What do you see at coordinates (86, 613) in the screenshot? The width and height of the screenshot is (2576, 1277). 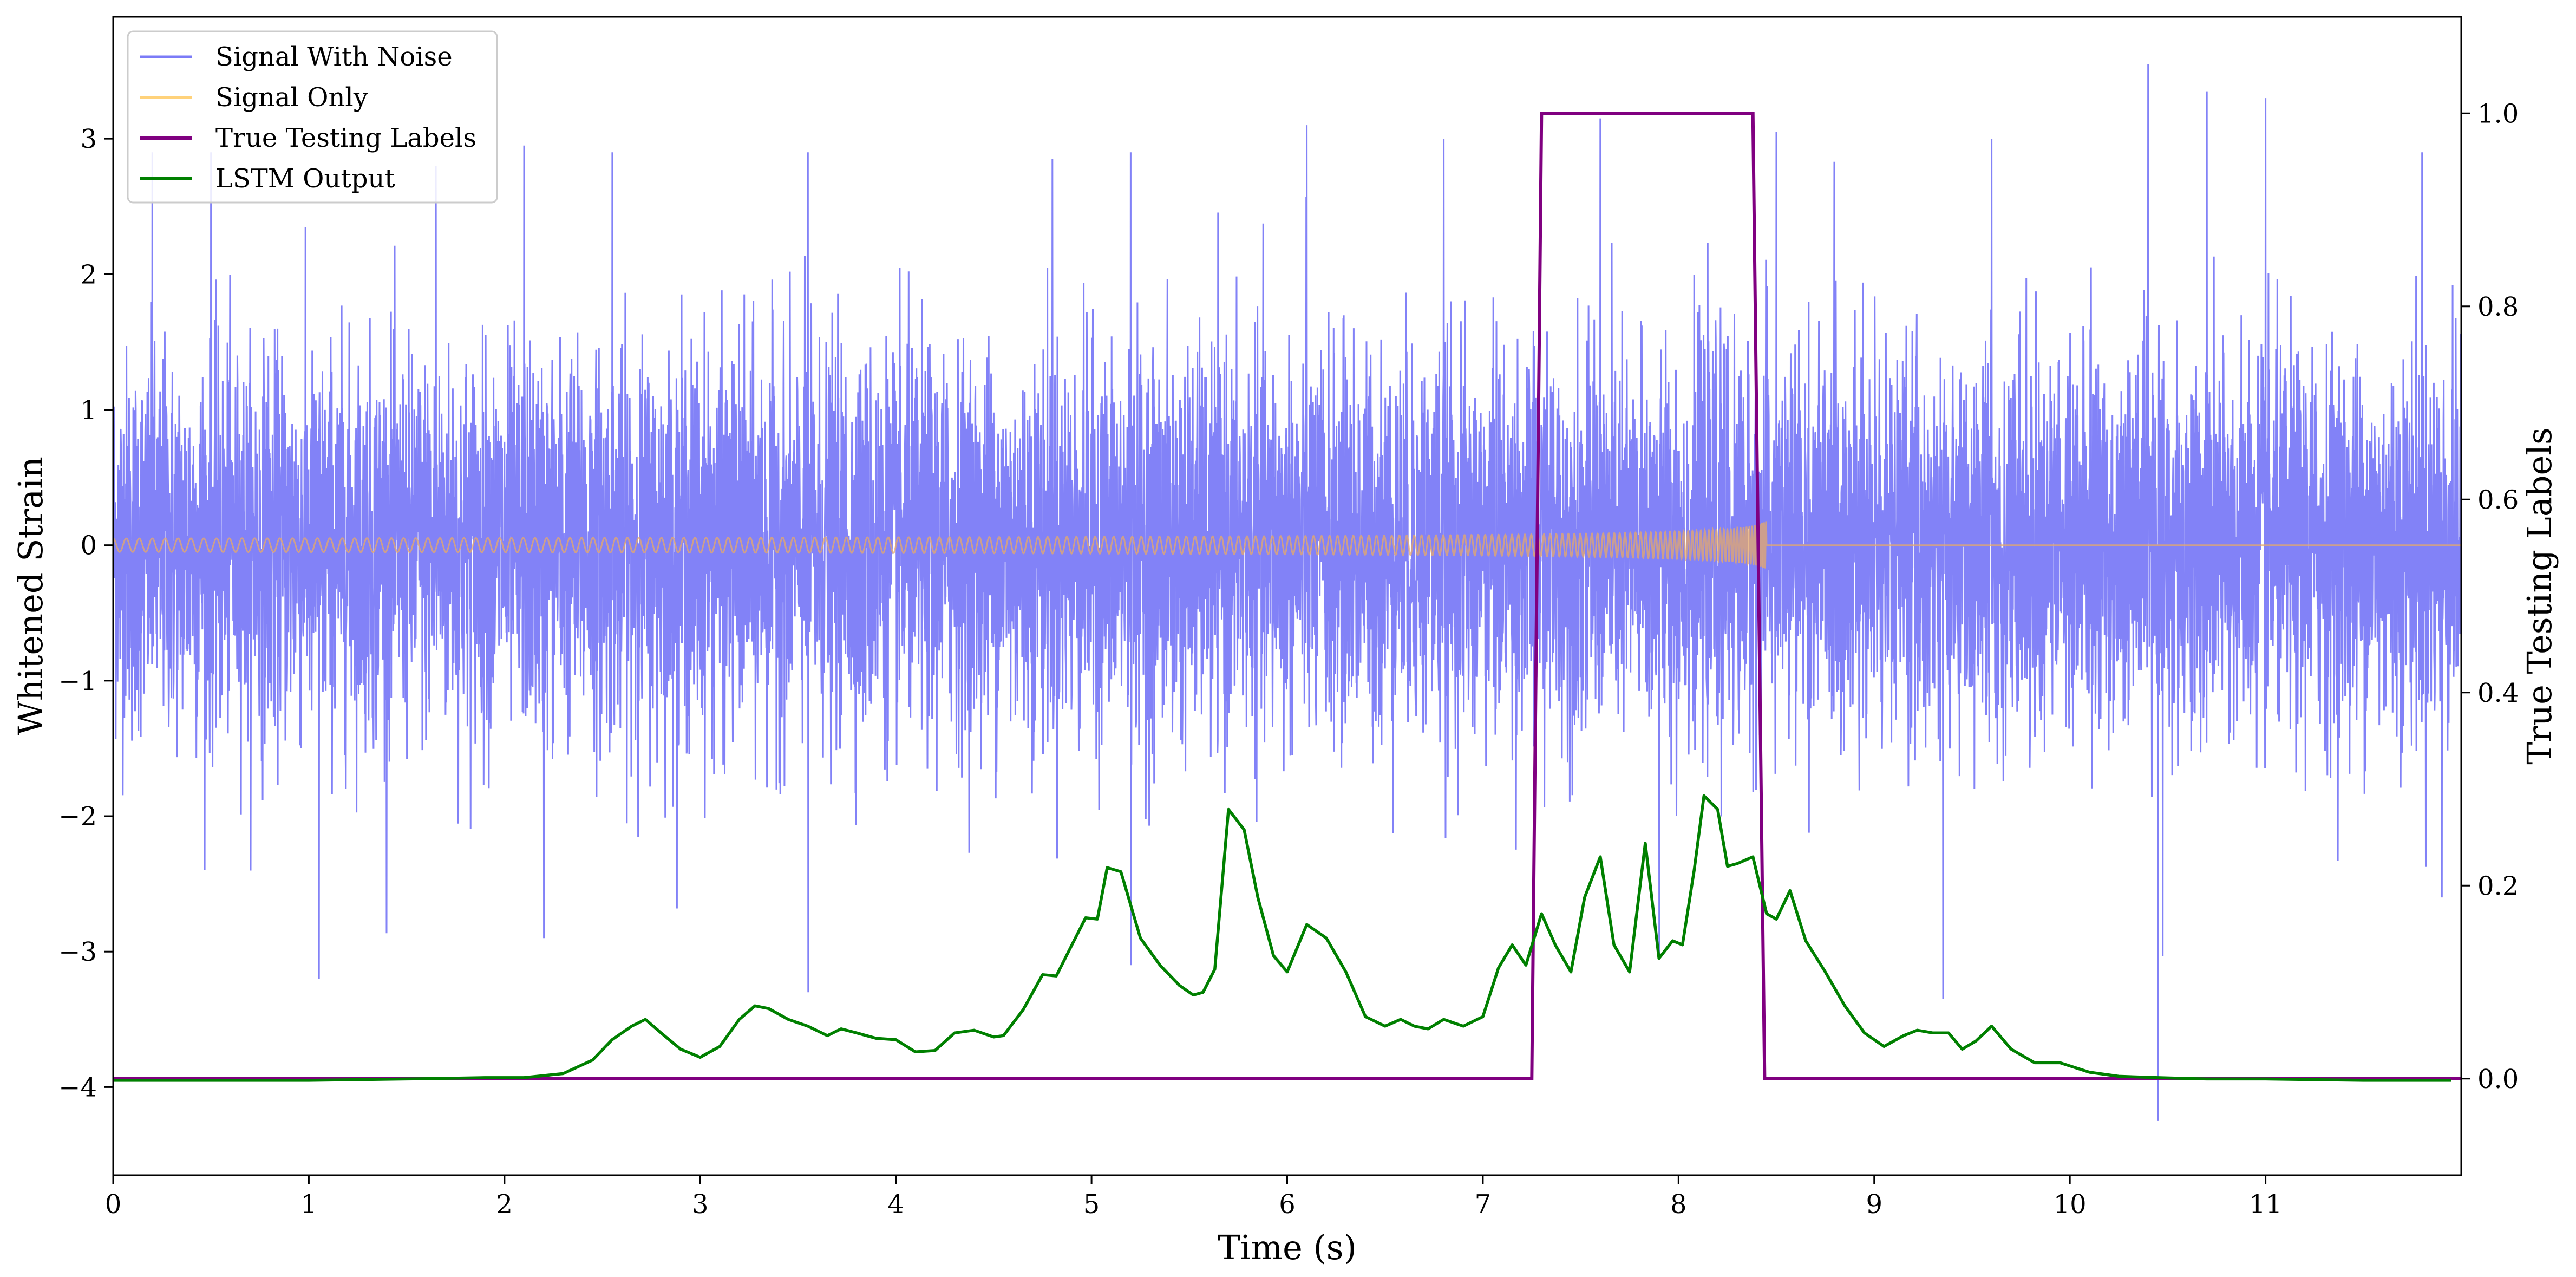 I see `y-axis-left: −4 −3 −2 −1 0 1 2 3` at bounding box center [86, 613].